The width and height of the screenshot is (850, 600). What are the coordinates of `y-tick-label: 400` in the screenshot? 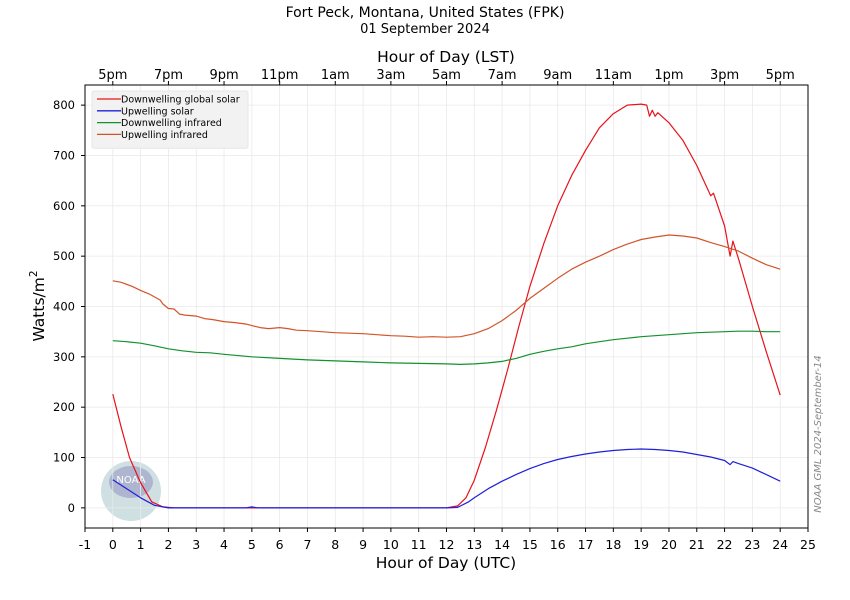 It's located at (64, 307).